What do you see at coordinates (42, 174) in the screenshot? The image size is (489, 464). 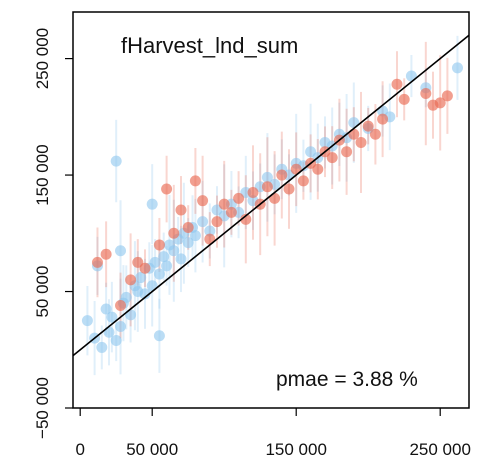 I see `y-tick-label: 150 000` at bounding box center [42, 174].